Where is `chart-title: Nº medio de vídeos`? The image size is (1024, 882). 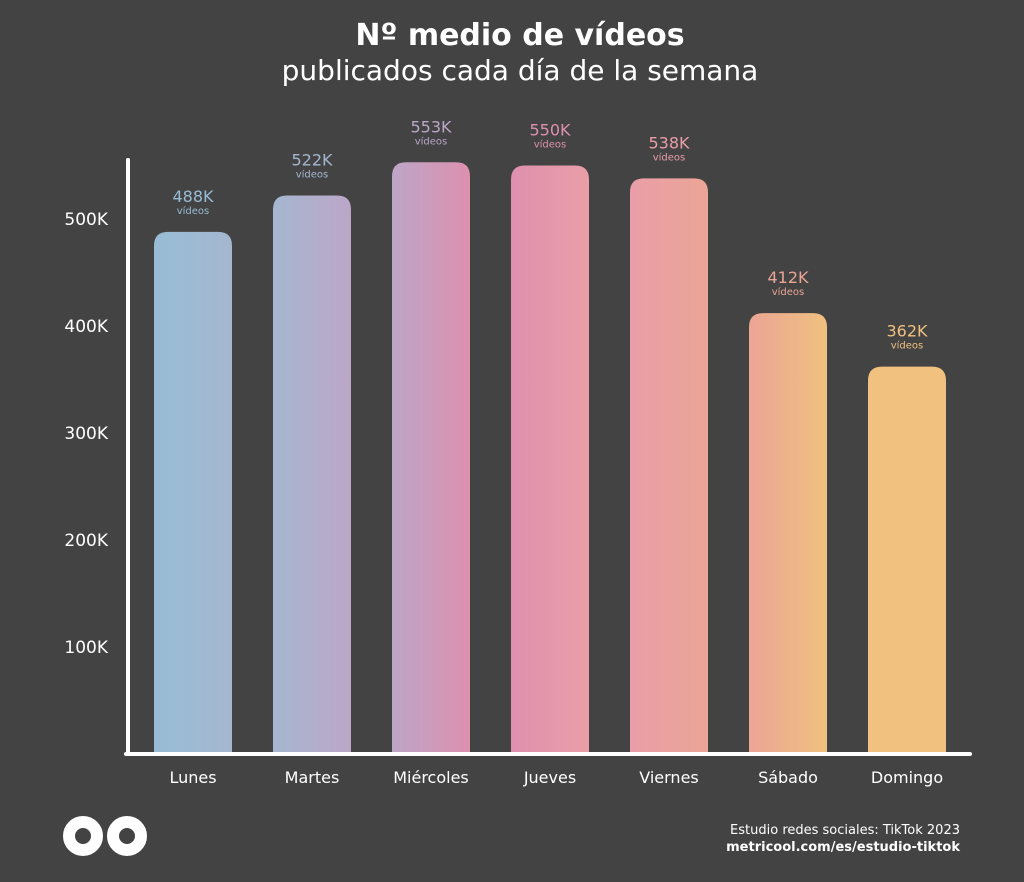 chart-title: Nº medio de vídeos is located at coordinates (520, 35).